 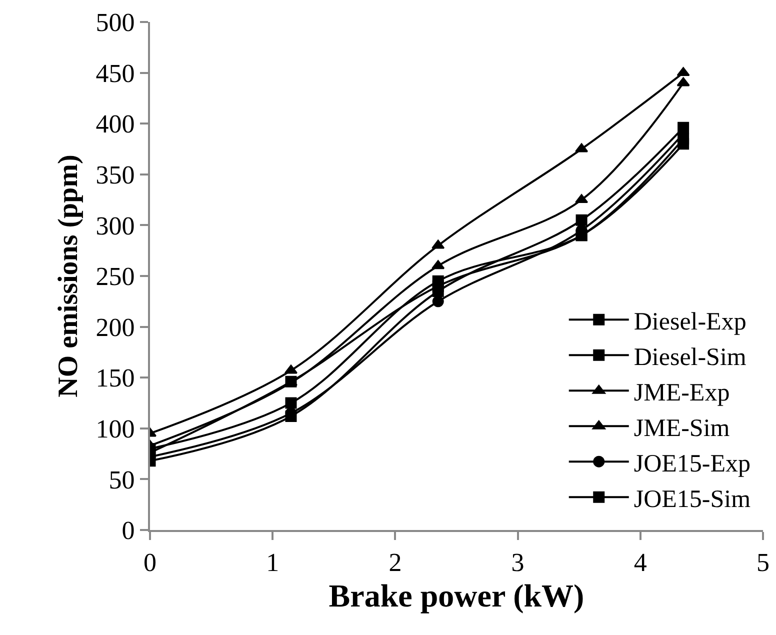 I want to click on legend-label: JOE15-Sim, so click(x=693, y=499).